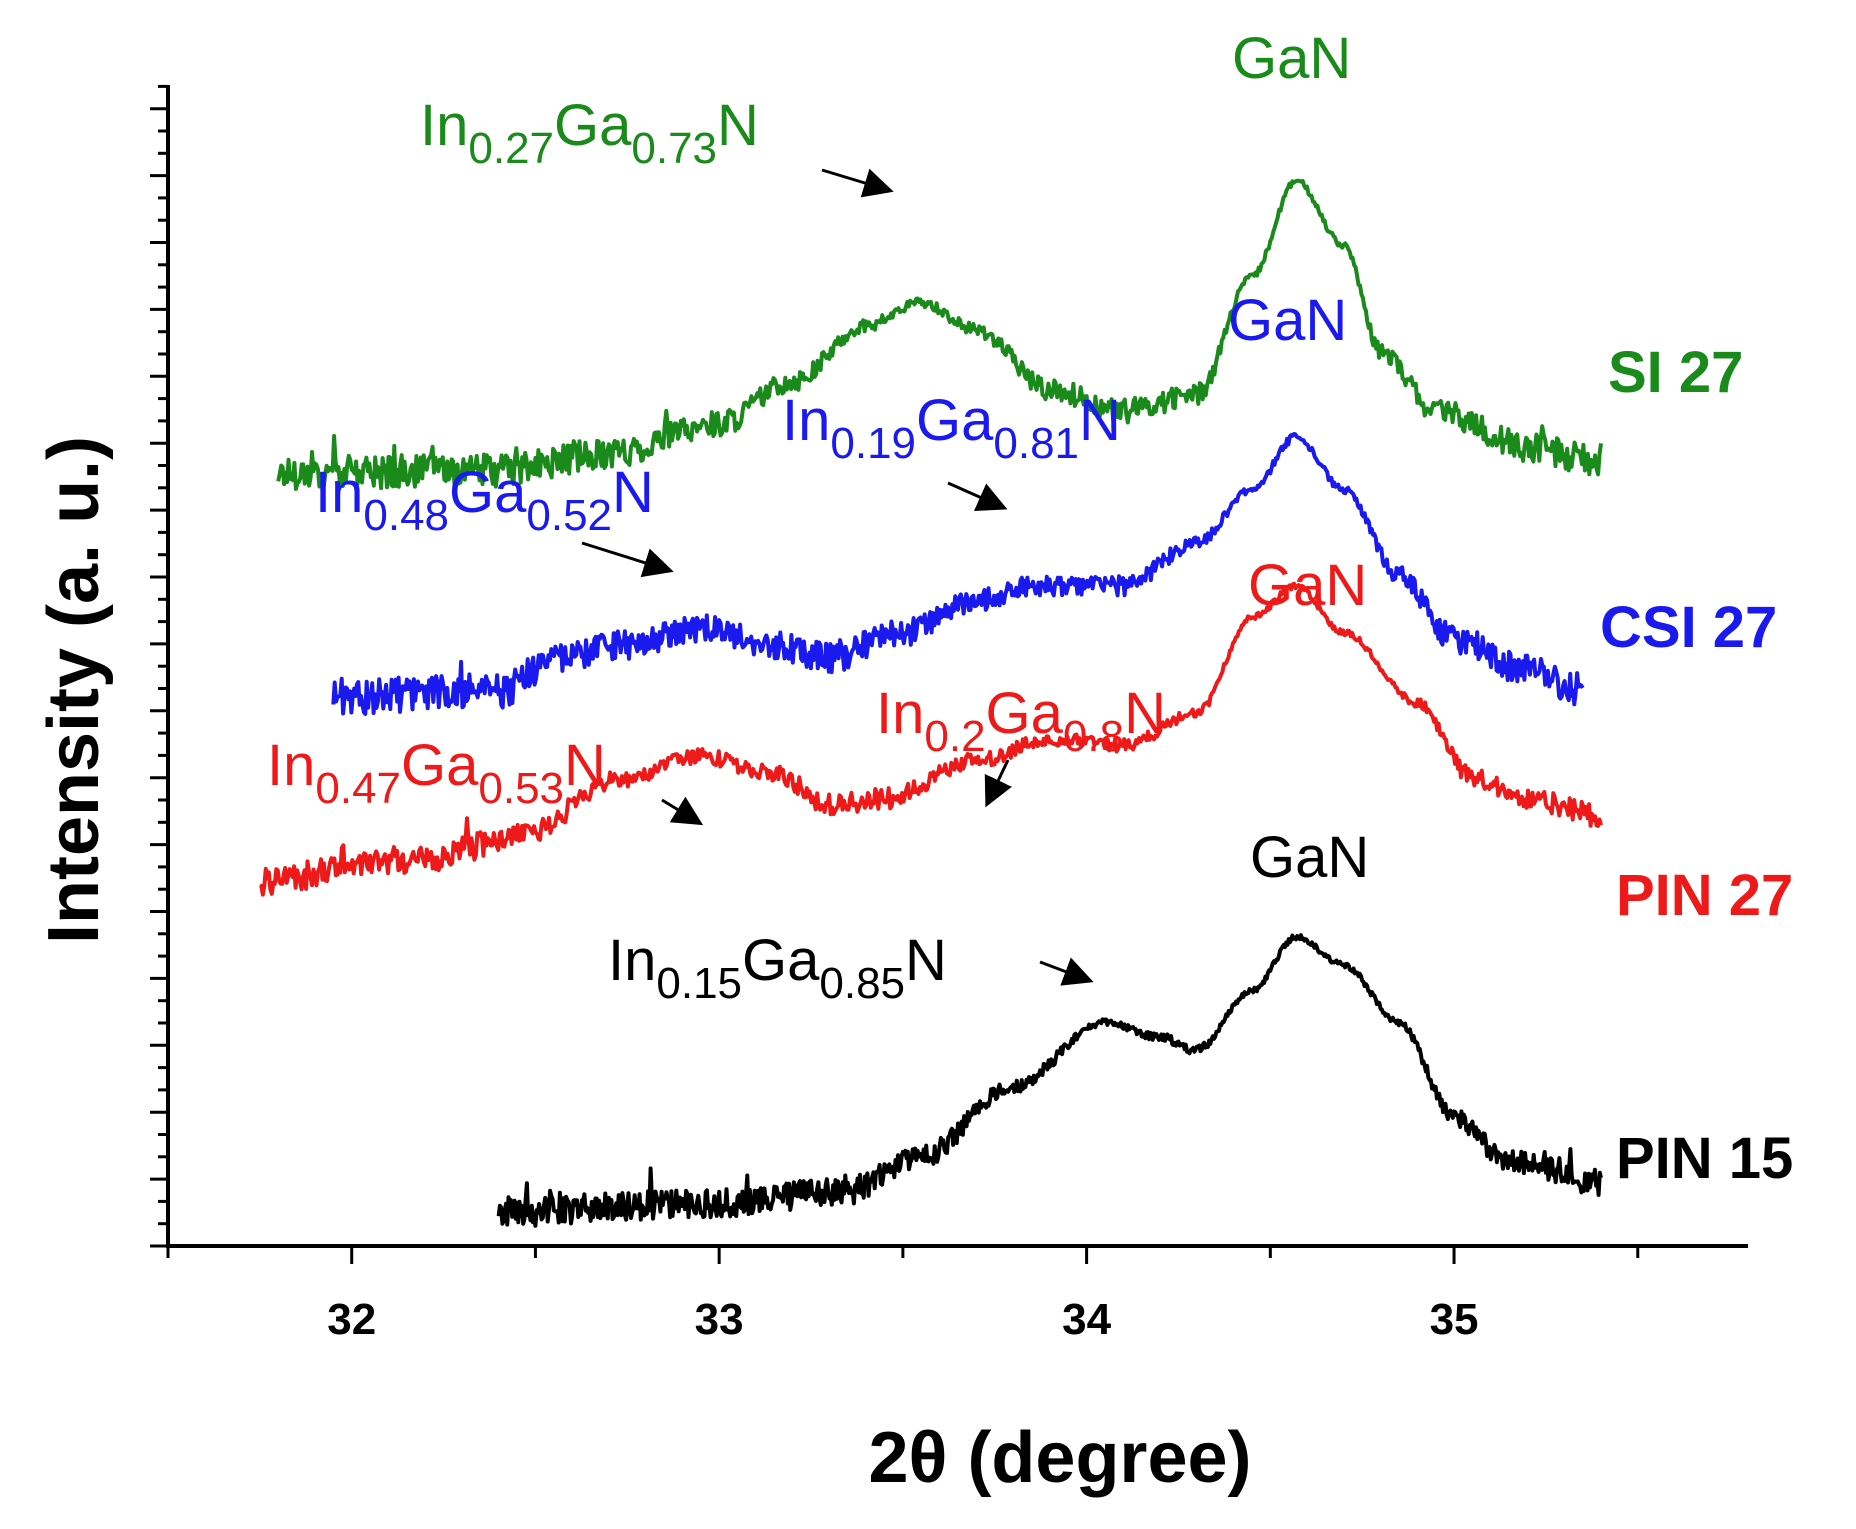 Image resolution: width=1856 pixels, height=1529 pixels. I want to click on peak-label-csi27-1-a: In, so click(806, 420).